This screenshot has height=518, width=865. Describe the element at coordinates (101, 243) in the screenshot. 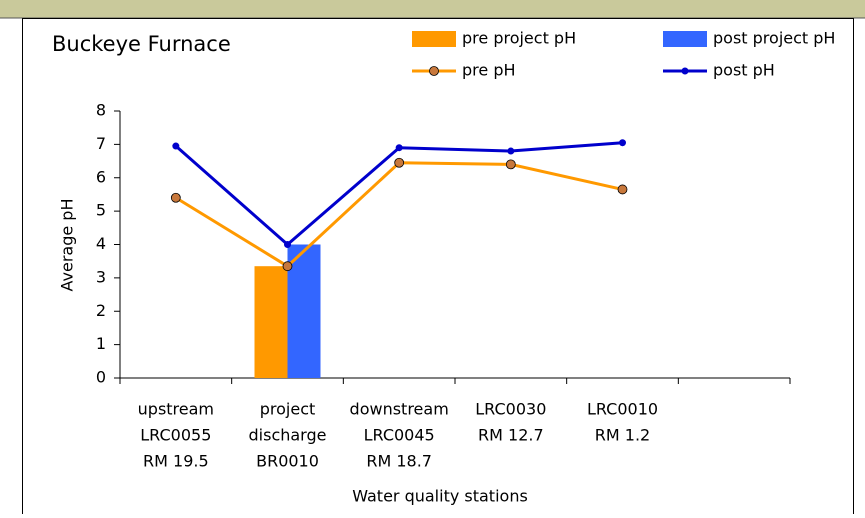

I see `y-tick-label: 4` at that location.